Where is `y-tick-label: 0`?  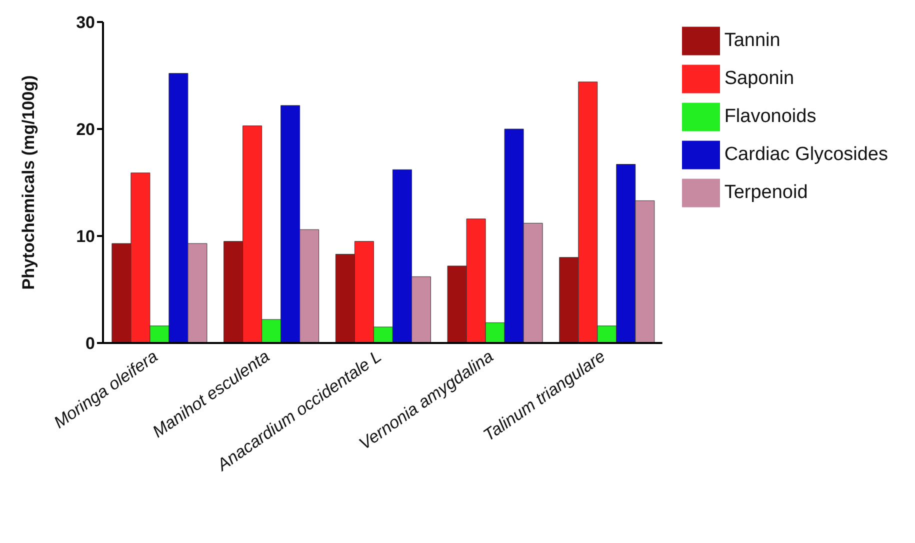
y-tick-label: 0 is located at coordinates (90, 344).